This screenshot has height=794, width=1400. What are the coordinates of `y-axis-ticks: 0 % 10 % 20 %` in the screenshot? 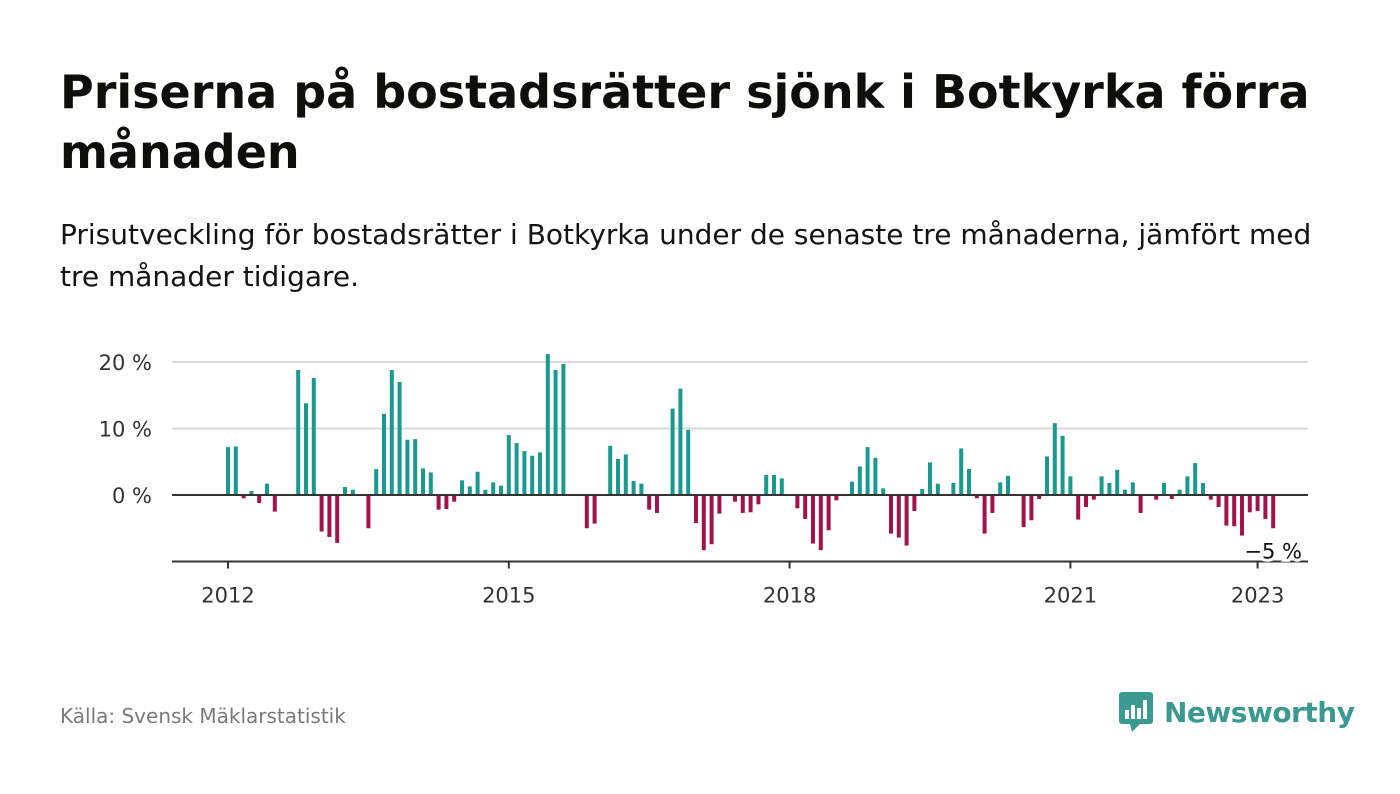 It's located at (125, 429).